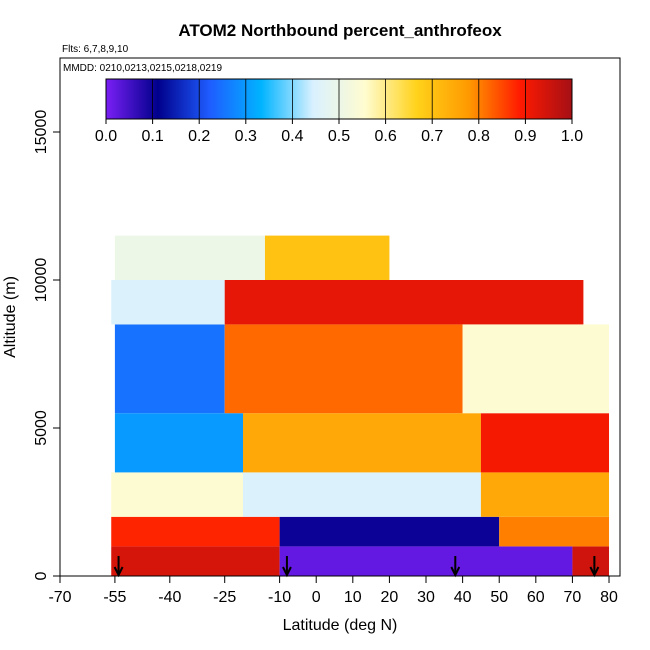 The height and width of the screenshot is (650, 650). Describe the element at coordinates (463, 597) in the screenshot. I see `x-tick-label: 40` at that location.